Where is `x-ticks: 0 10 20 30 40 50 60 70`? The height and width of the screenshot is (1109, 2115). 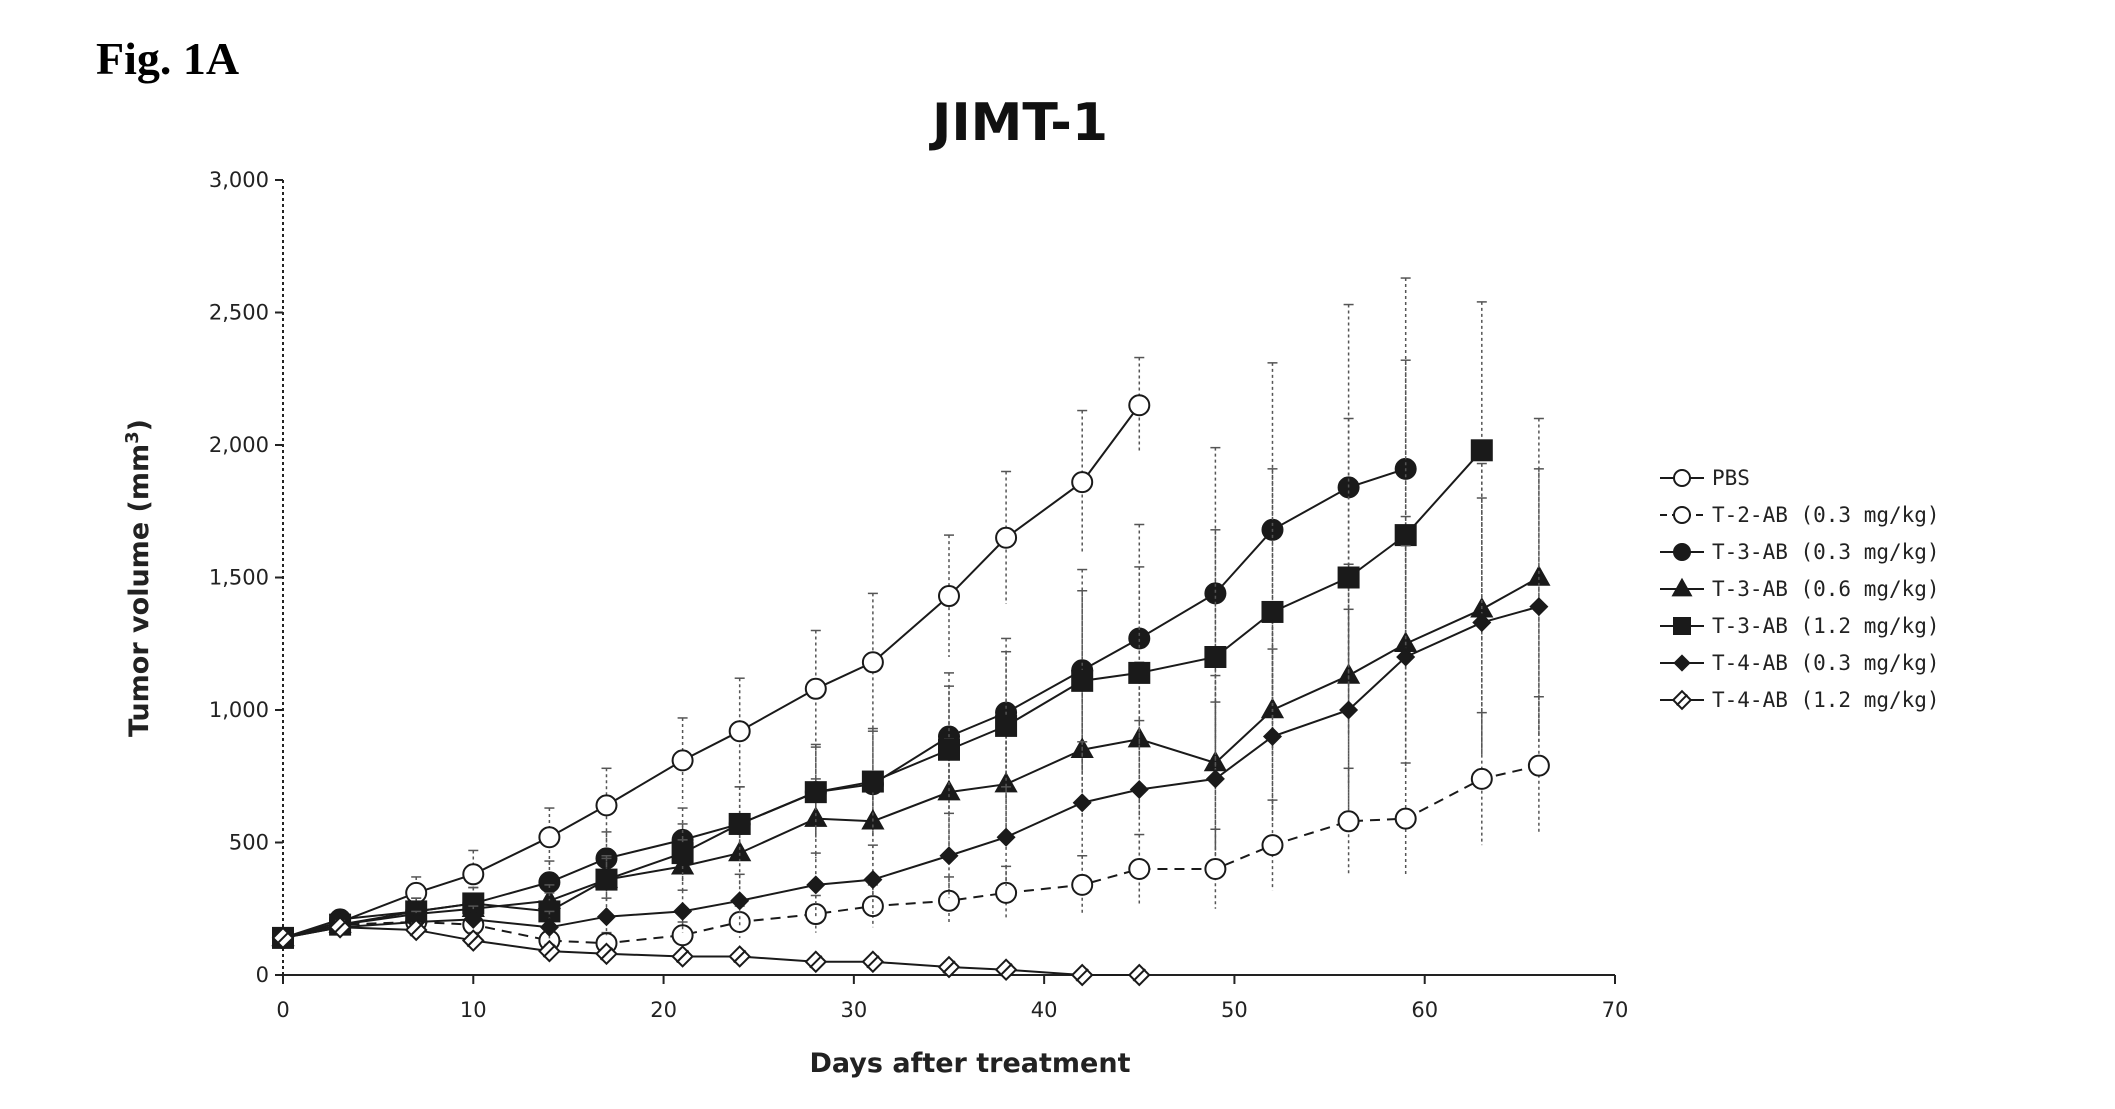
x-ticks: 0 10 20 30 40 50 60 70 is located at coordinates (952, 998).